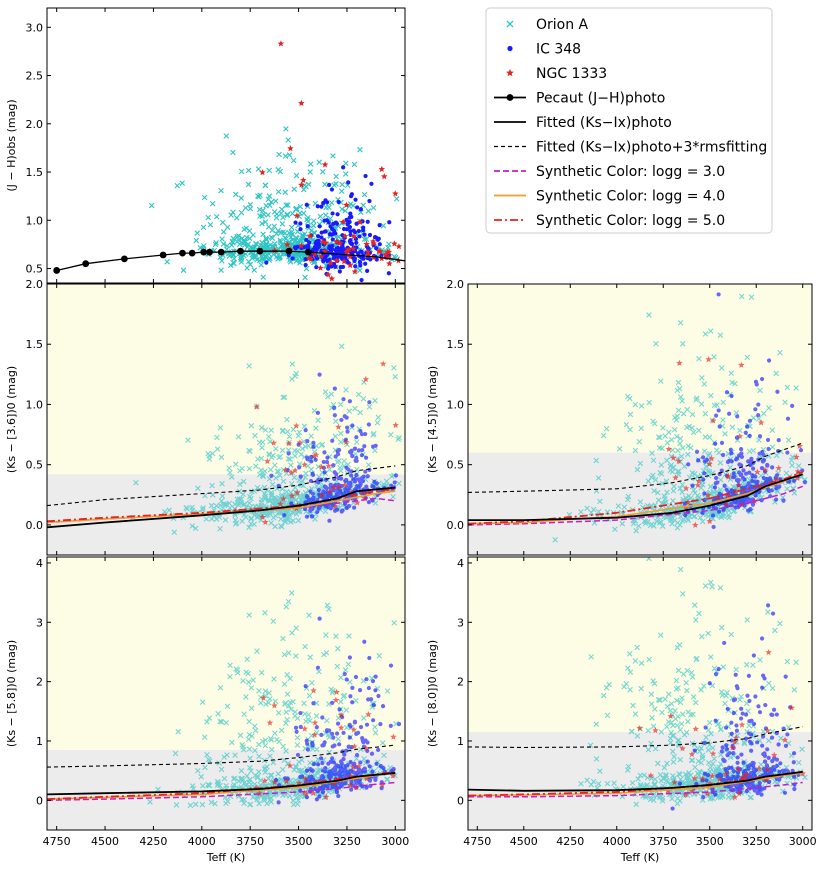 The width and height of the screenshot is (830, 877). What do you see at coordinates (562, 25) in the screenshot?
I see `legend-label: Orion A` at bounding box center [562, 25].